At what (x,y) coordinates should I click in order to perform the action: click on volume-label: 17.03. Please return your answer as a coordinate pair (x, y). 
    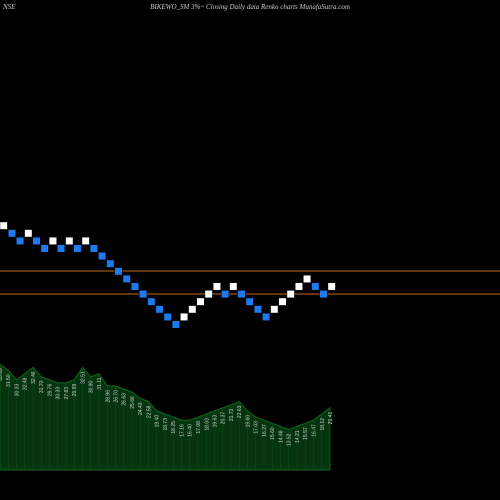
    Looking at the image, I should click on (257, 427).